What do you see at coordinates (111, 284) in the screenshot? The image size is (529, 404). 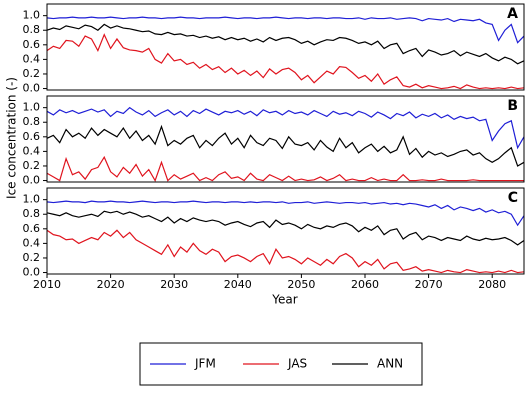 I see `x-tick-label: 2020` at bounding box center [111, 284].